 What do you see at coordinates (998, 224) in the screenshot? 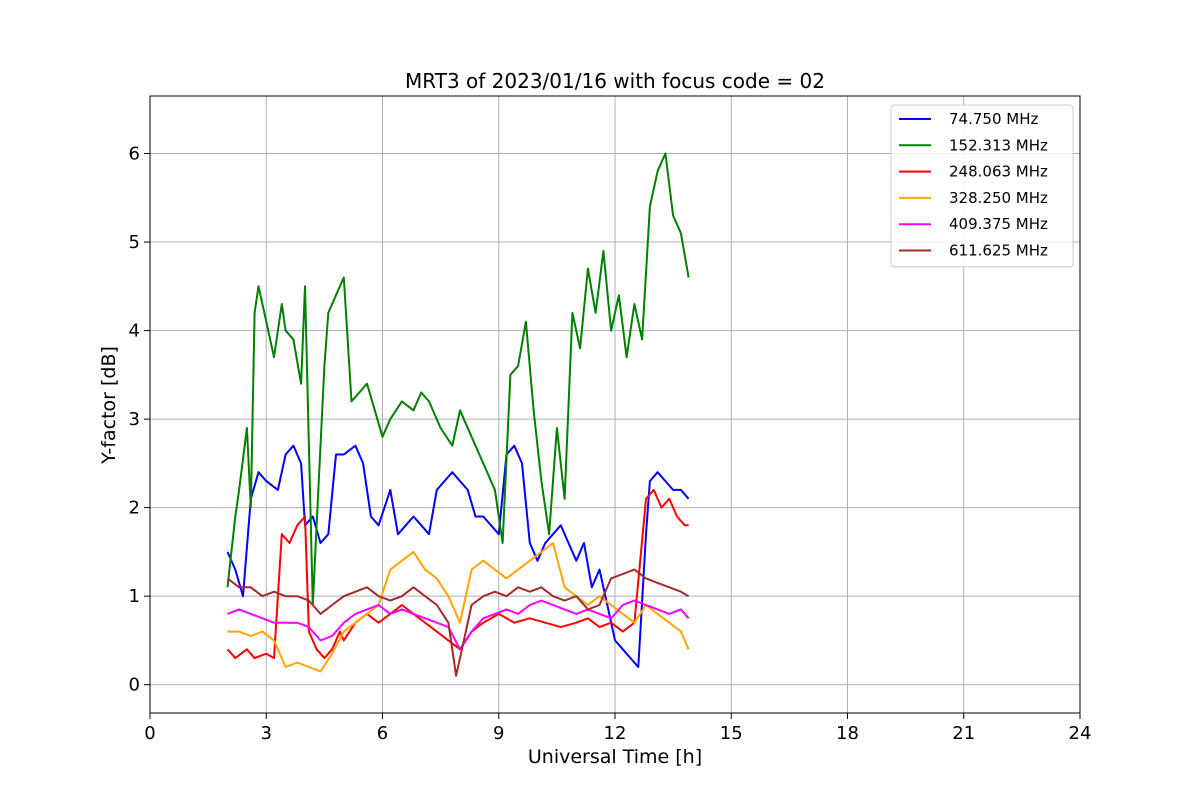
I see `legend-label: 409.375 MHz` at bounding box center [998, 224].